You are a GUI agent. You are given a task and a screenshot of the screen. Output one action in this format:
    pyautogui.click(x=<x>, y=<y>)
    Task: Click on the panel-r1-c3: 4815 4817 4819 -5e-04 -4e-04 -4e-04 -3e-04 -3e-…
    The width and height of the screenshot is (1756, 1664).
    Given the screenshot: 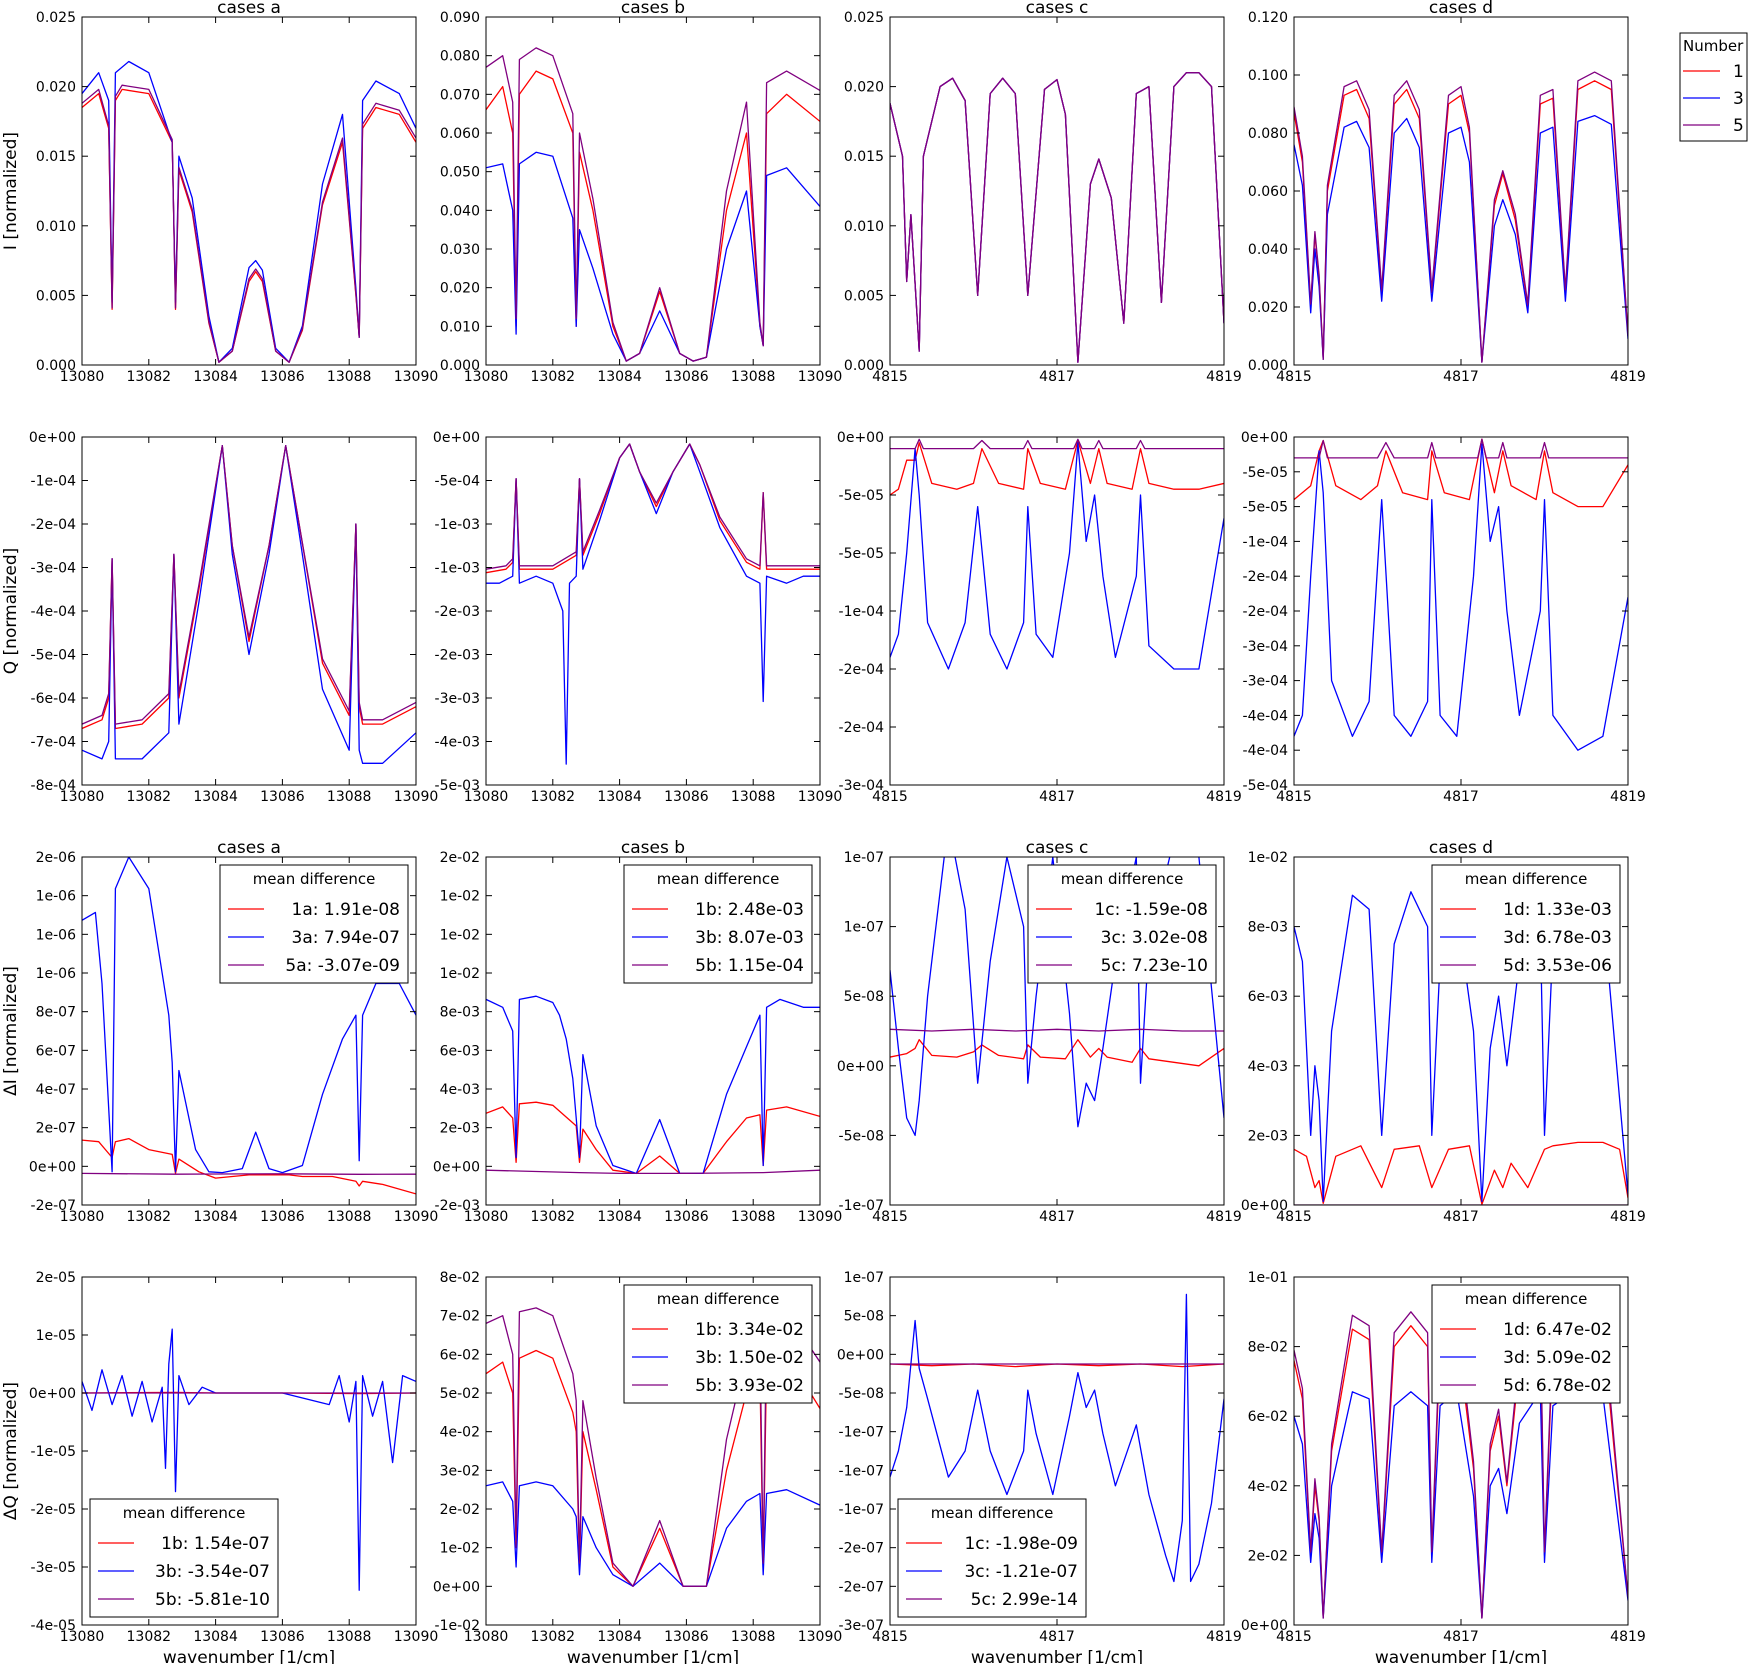 What is the action you would take?
    pyautogui.click(x=1443, y=617)
    